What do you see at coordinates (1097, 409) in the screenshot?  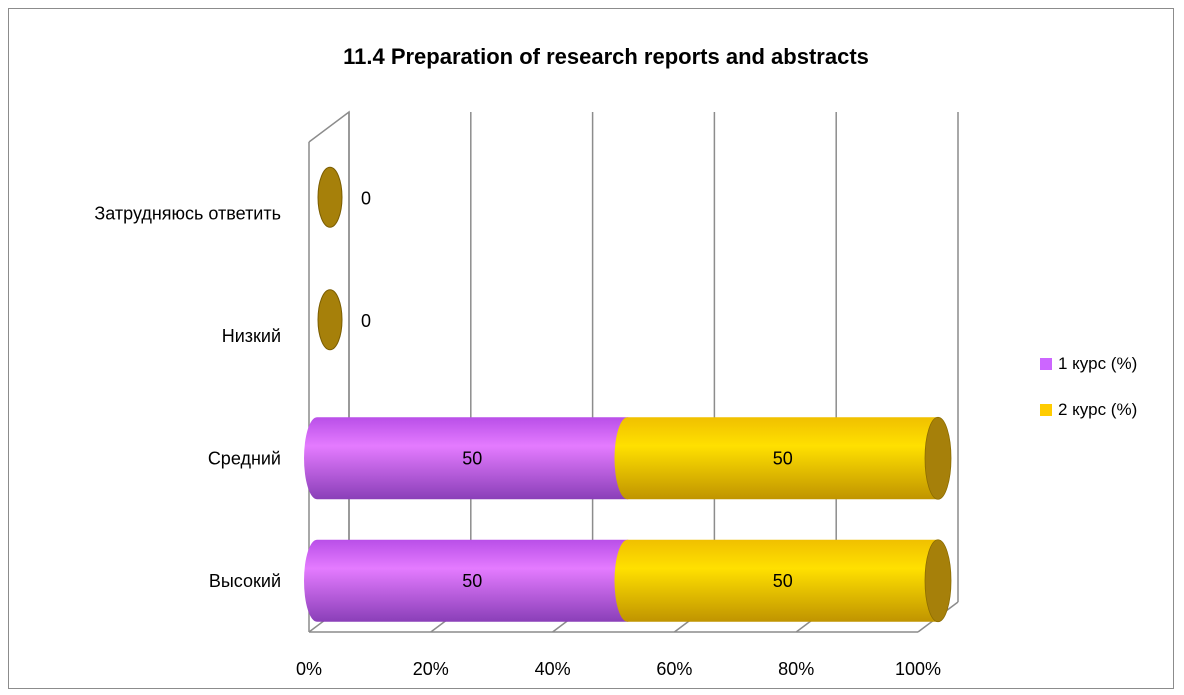 I see `legend-label: 2 курс (%)` at bounding box center [1097, 409].